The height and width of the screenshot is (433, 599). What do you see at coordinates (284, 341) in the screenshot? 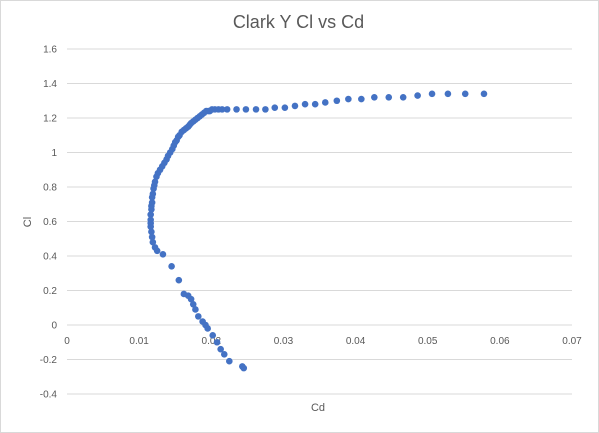
I see `x-tick-label: 0.03` at bounding box center [284, 341].